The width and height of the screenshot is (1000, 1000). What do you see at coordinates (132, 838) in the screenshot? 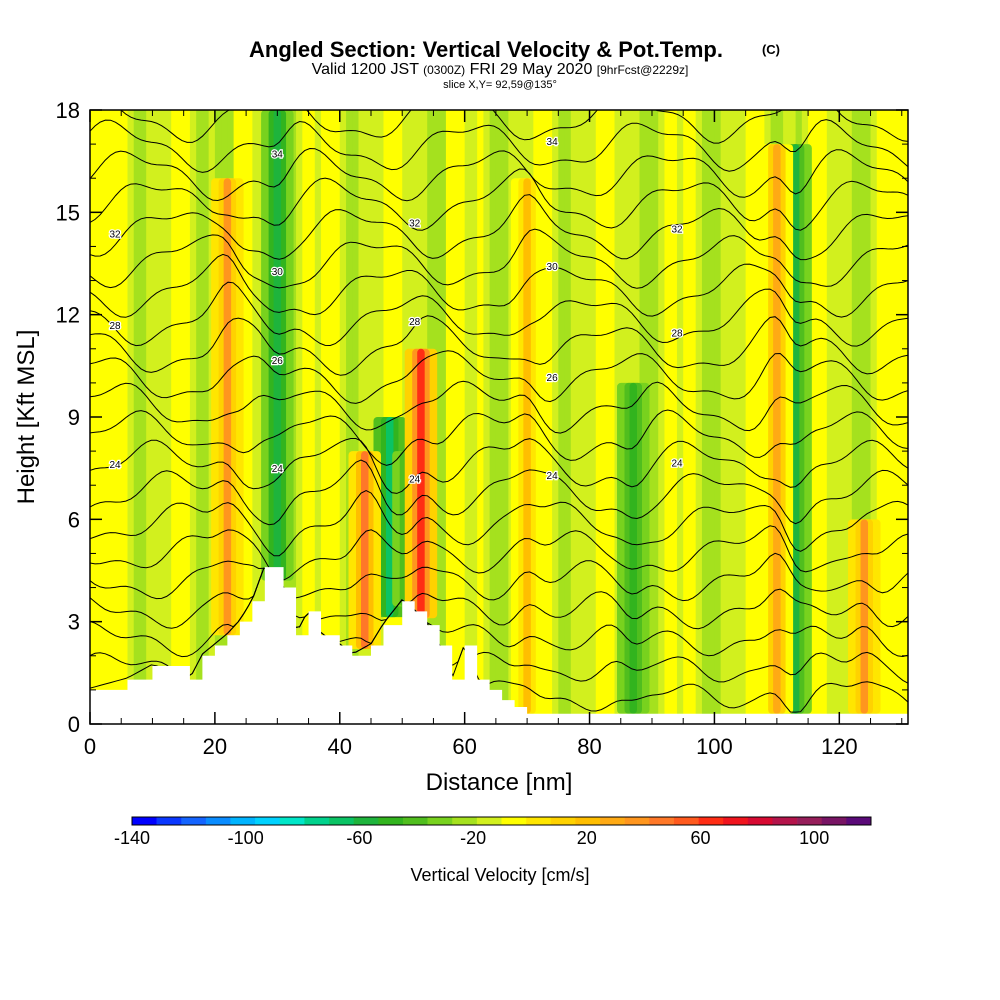
I see `colorbar-tick-label: -140` at bounding box center [132, 838].